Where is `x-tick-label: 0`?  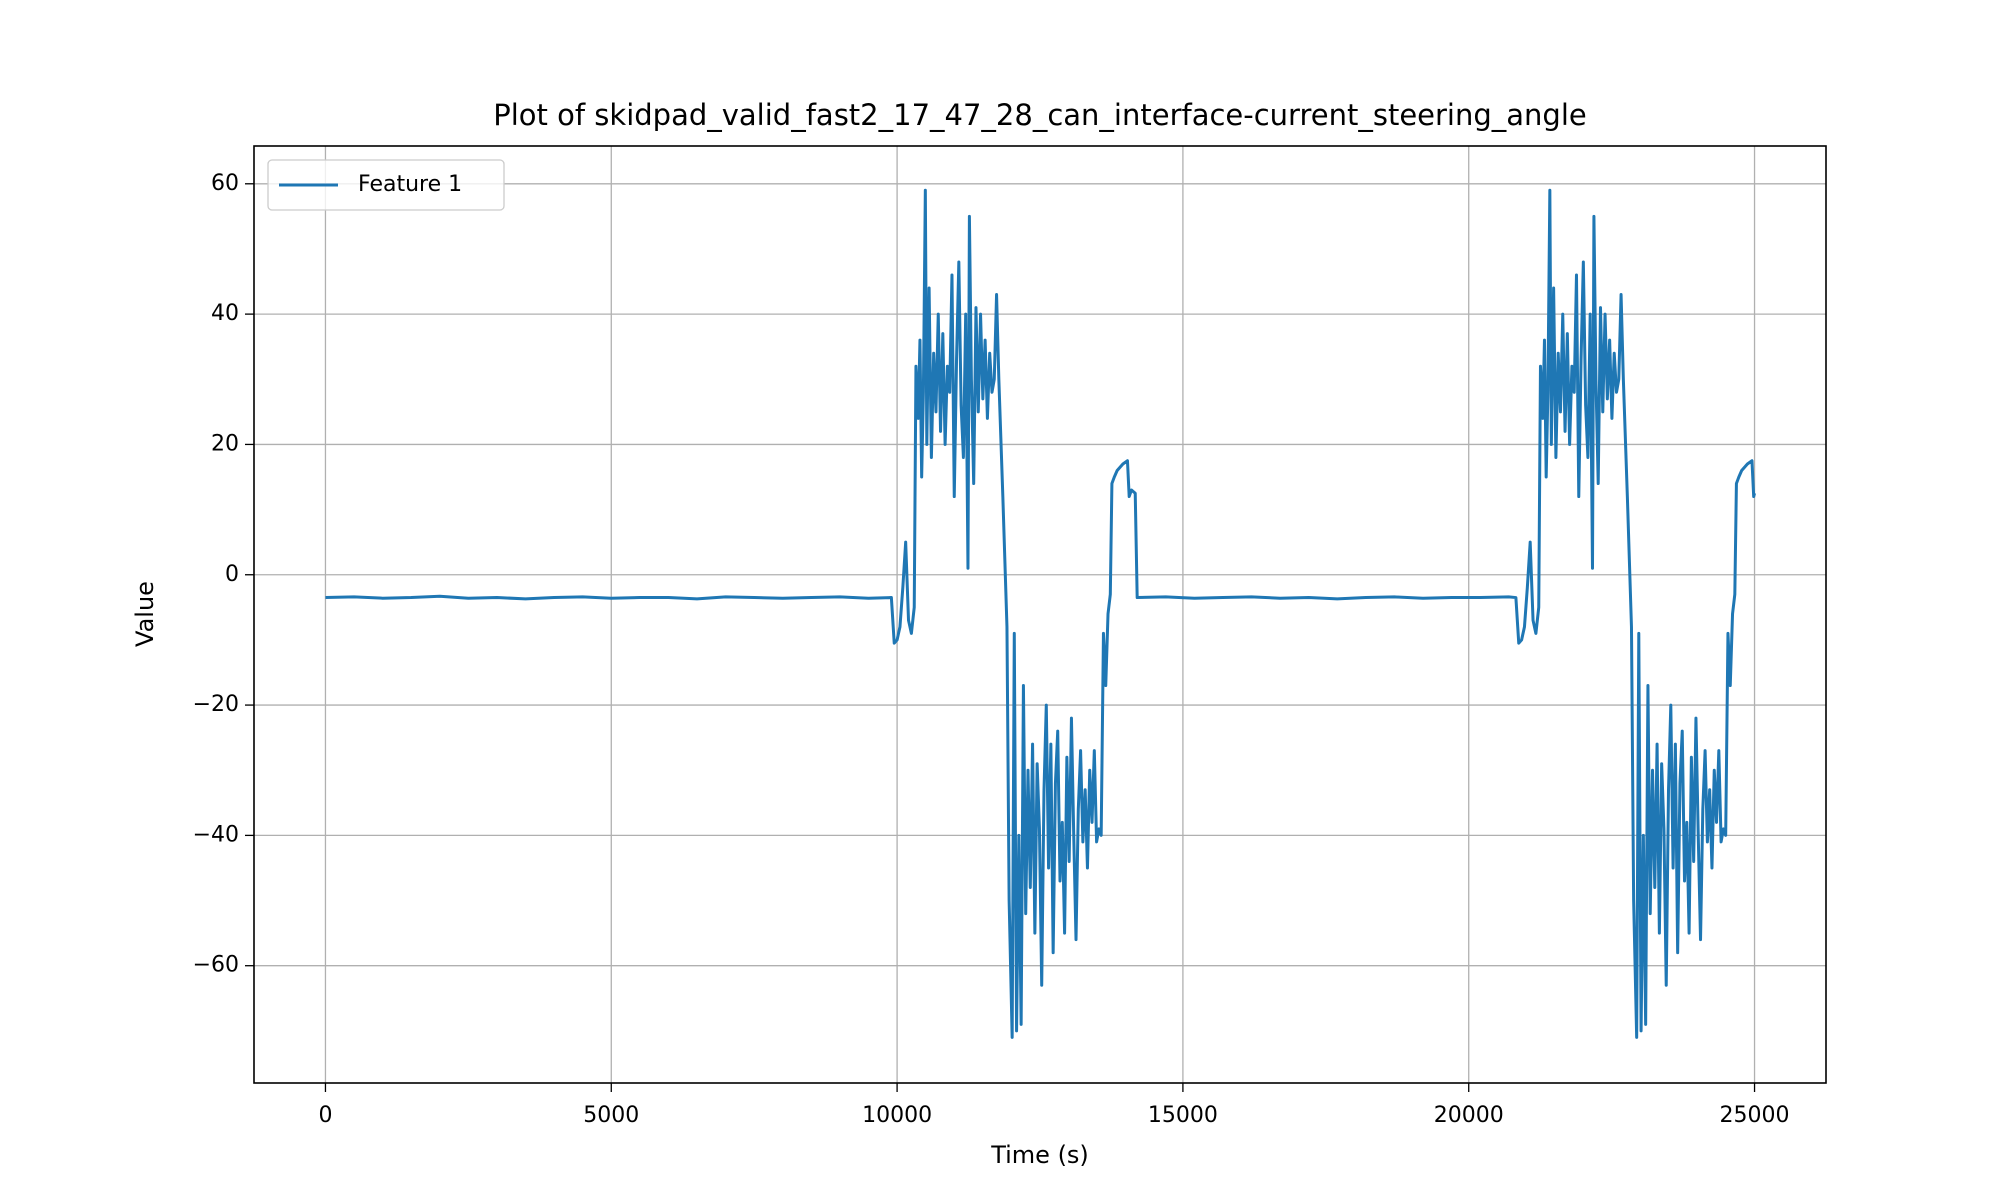
x-tick-label: 0 is located at coordinates (325, 1115).